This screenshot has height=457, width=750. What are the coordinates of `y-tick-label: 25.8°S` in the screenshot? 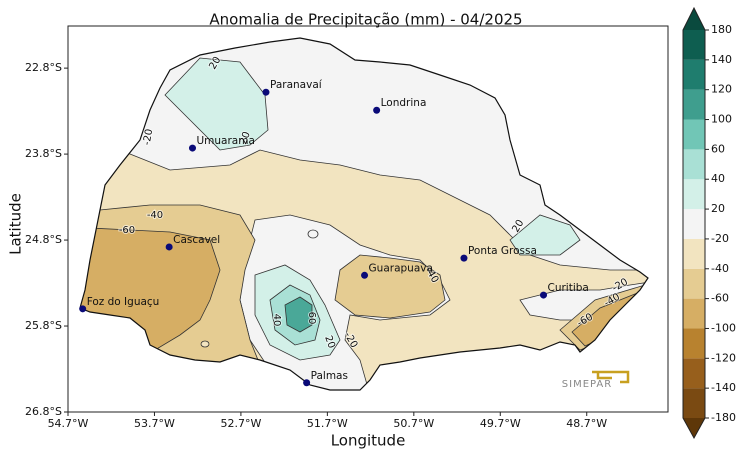 It's located at (43, 325).